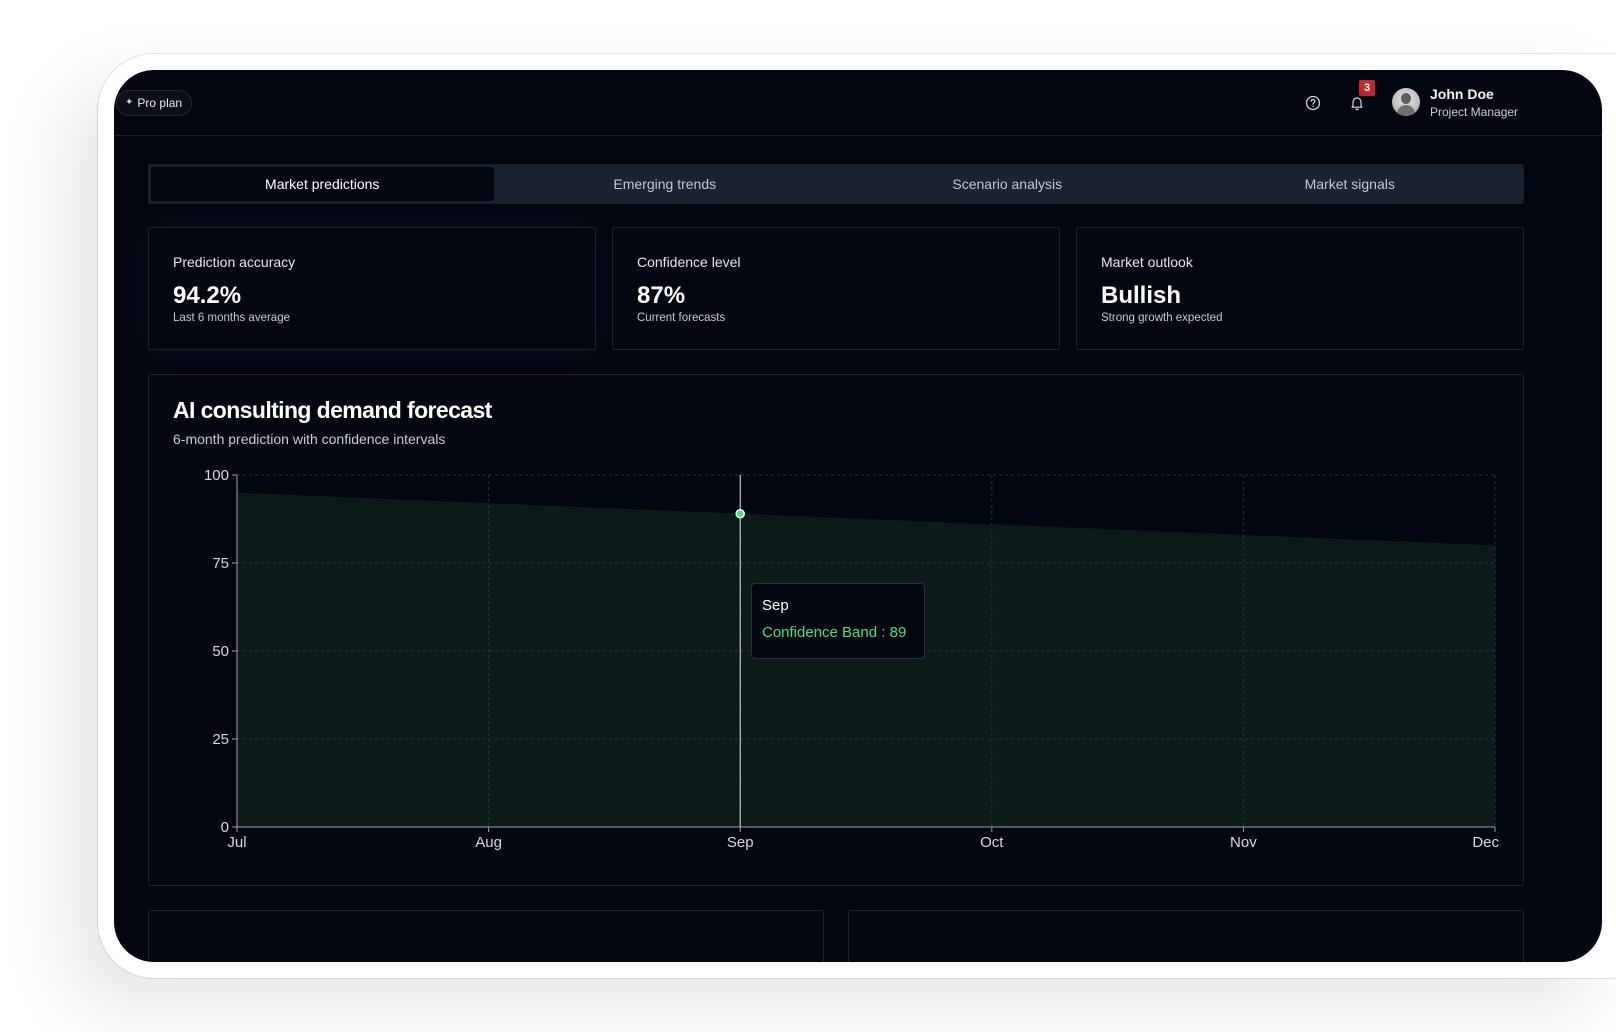 This screenshot has height=1032, width=1616. What do you see at coordinates (1406, 102) in the screenshot?
I see `avatar` at bounding box center [1406, 102].